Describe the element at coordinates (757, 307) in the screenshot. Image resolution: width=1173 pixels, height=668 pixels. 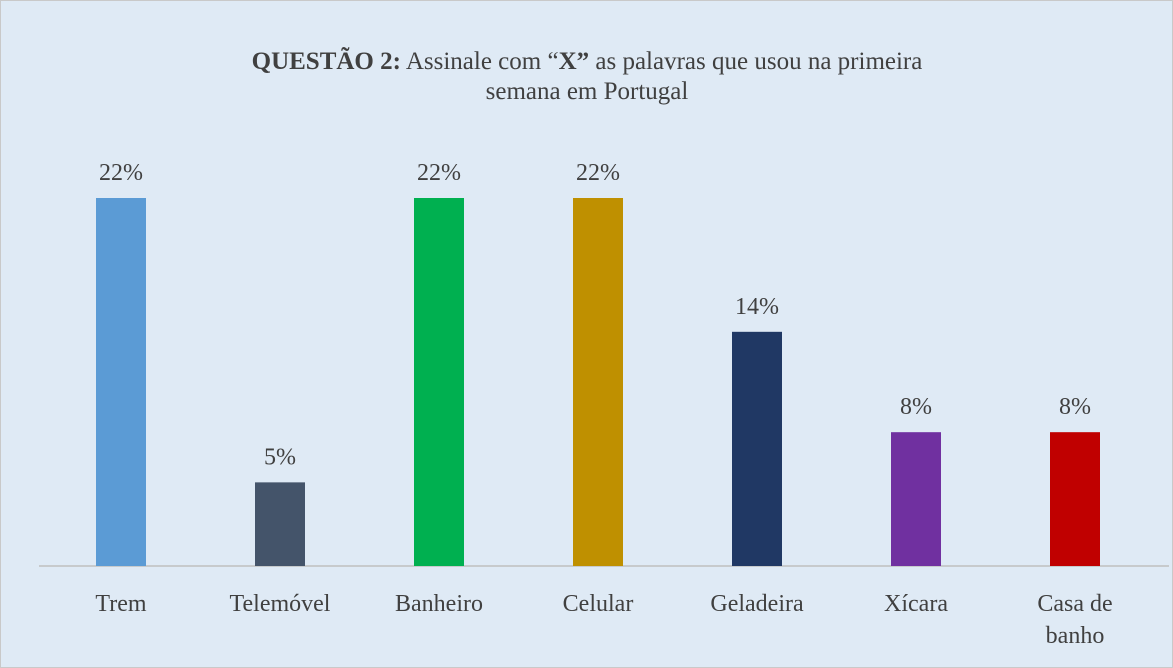
I see `data-label: 14%` at that location.